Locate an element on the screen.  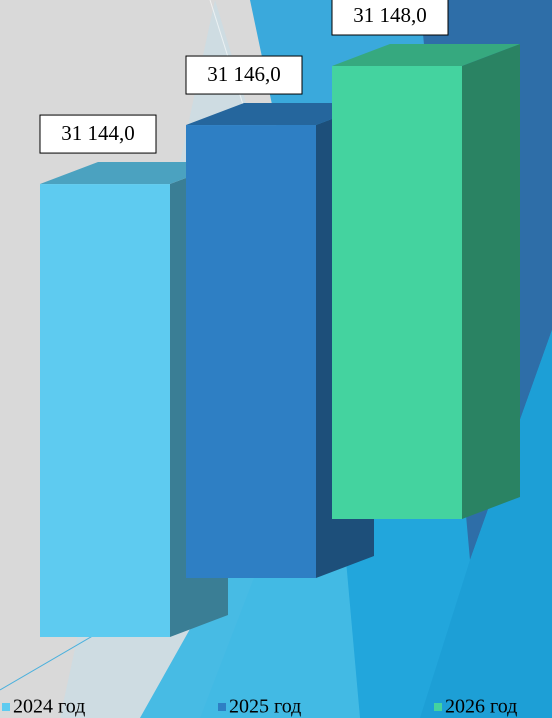
data-label: 31 144,0 is located at coordinates (98, 133).